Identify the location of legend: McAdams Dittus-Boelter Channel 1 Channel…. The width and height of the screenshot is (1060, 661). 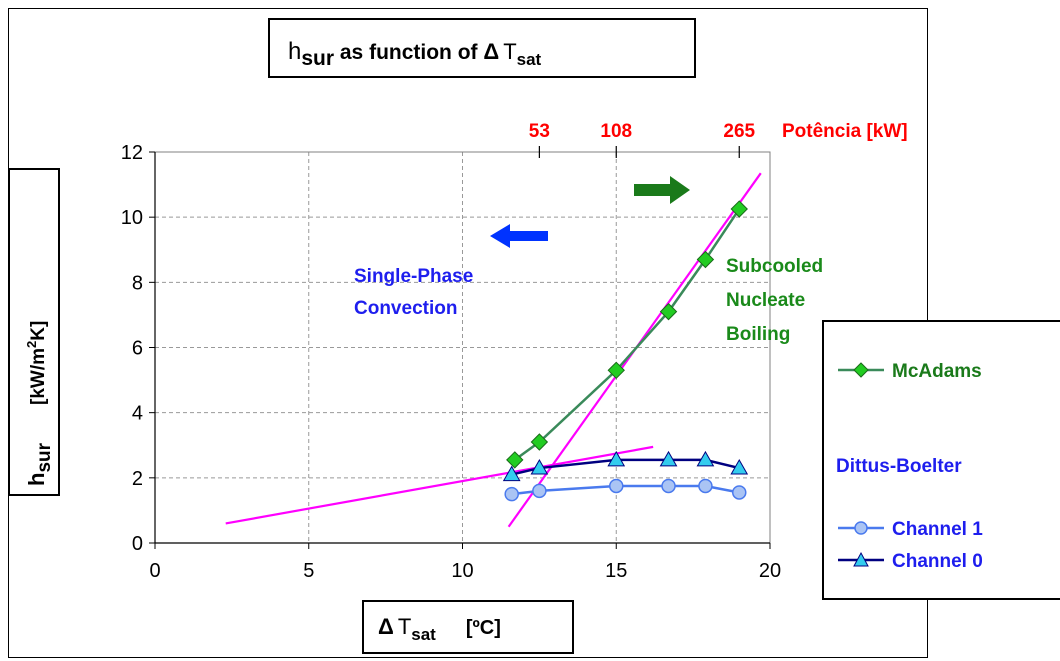
(941, 460).